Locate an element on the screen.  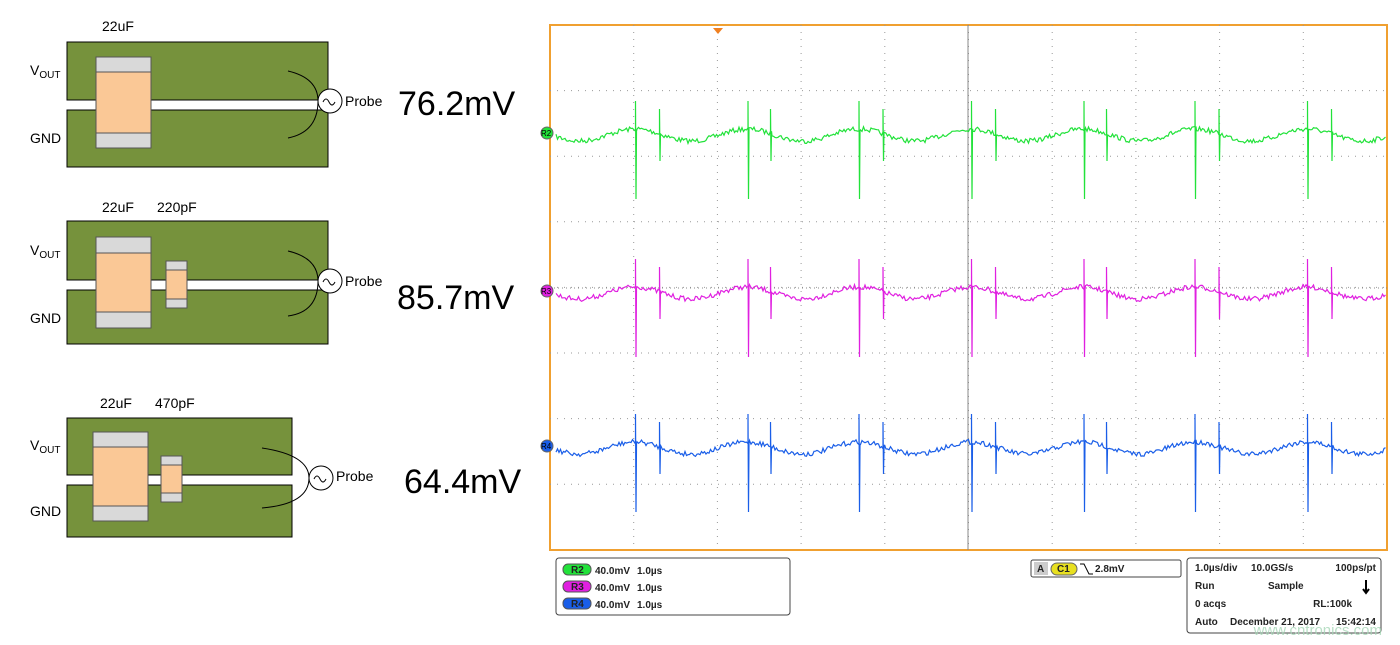
measurement: 64.4mV is located at coordinates (462, 482).